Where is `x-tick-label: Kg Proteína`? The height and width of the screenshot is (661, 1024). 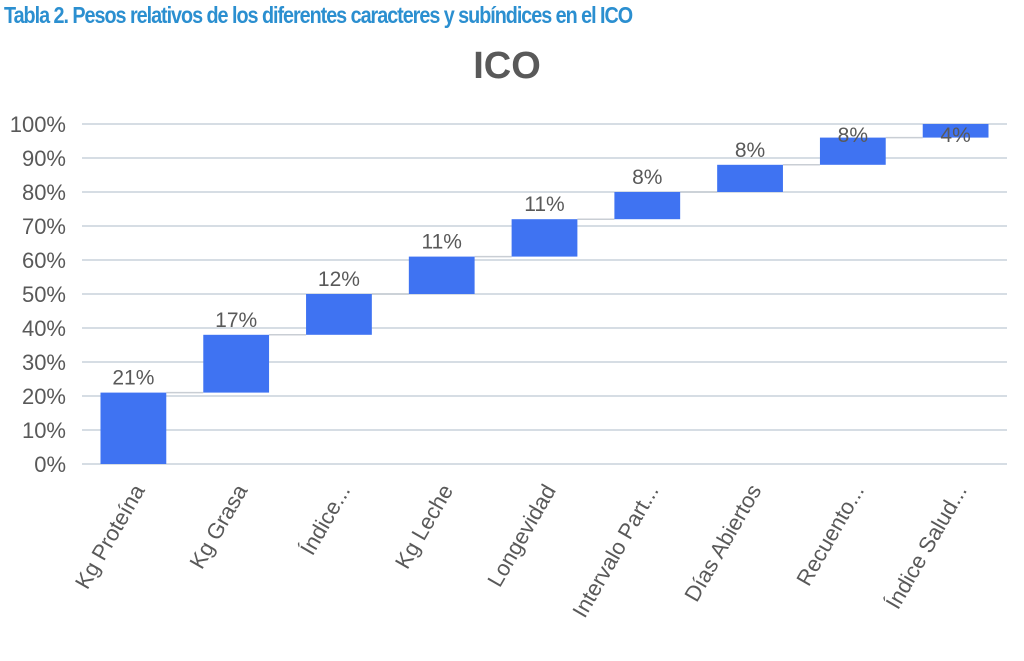
x-tick-label: Kg Proteína is located at coordinates (110, 536).